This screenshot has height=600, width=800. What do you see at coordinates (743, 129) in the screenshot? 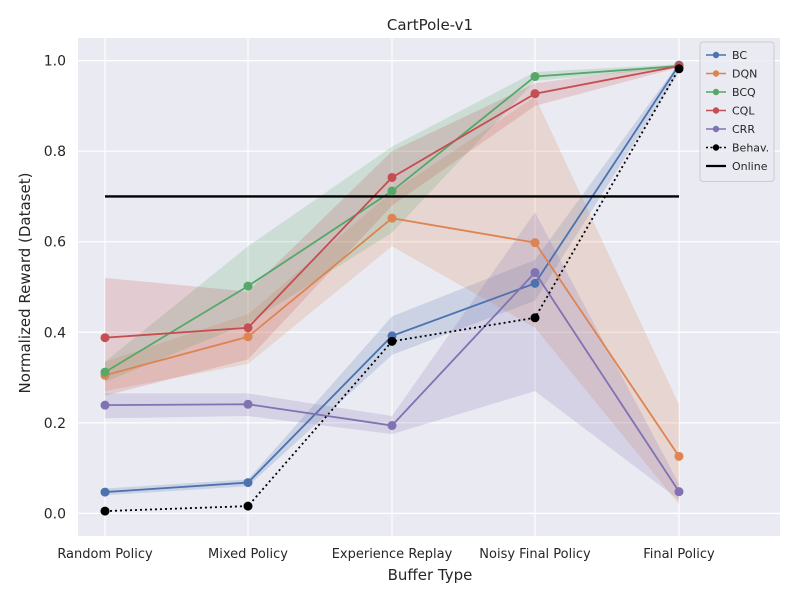
I see `legend-label-crr: CRR` at bounding box center [743, 129].